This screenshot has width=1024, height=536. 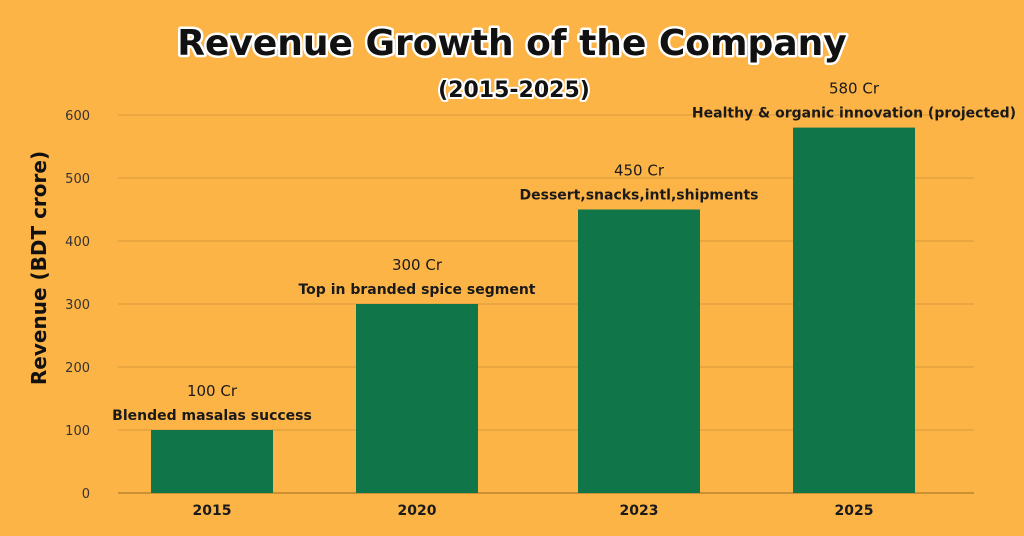 What do you see at coordinates (77, 116) in the screenshot?
I see `y-tick-label: 600` at bounding box center [77, 116].